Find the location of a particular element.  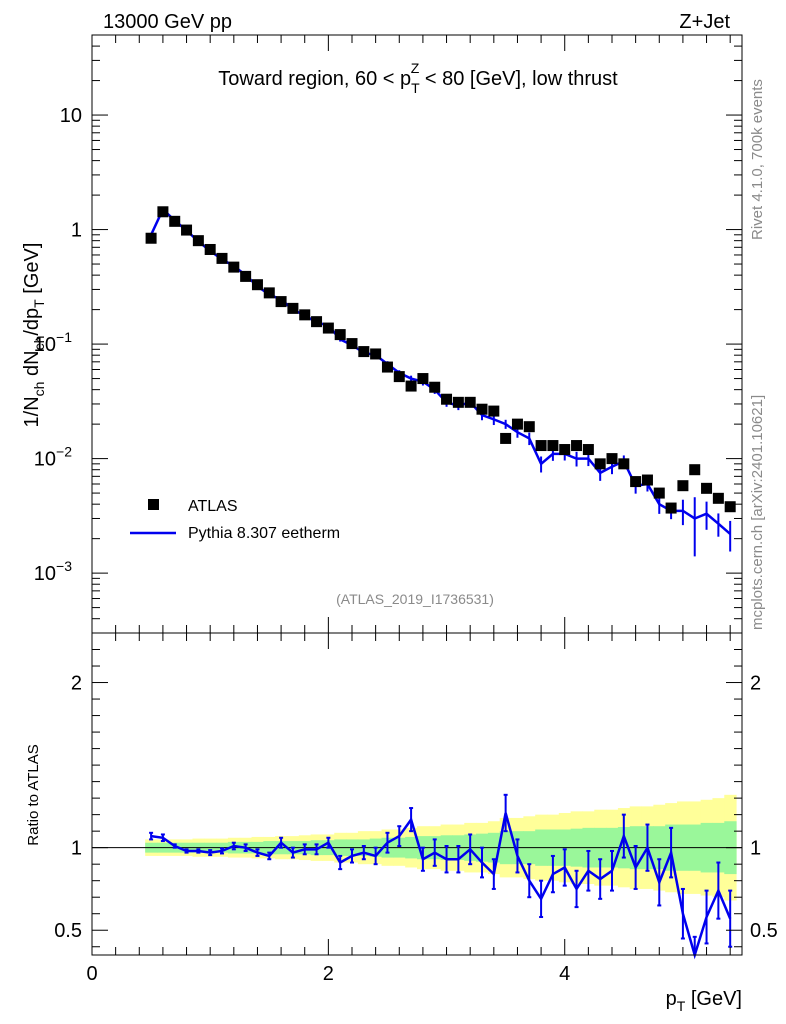

main-y-tick-label: 10⁻¹ is located at coordinates (53, 342).